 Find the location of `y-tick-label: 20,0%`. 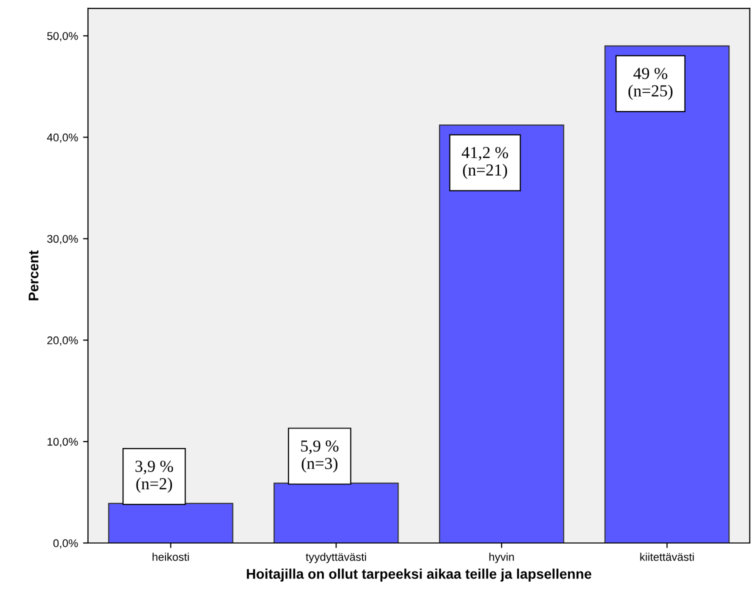

y-tick-label: 20,0% is located at coordinates (62, 341).